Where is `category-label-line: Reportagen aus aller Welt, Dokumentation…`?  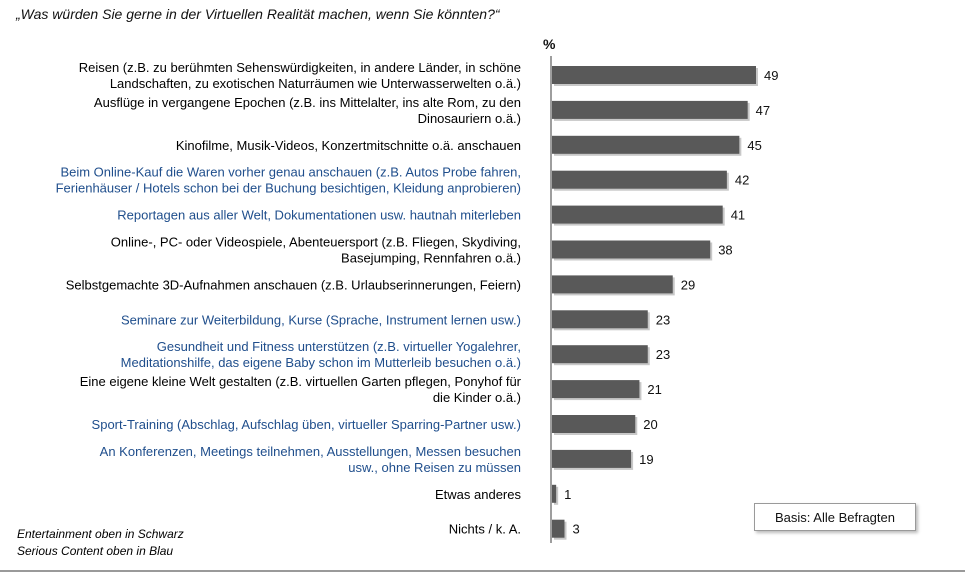 category-label-line: Reportagen aus aller Welt, Dokumentation… is located at coordinates (319, 215).